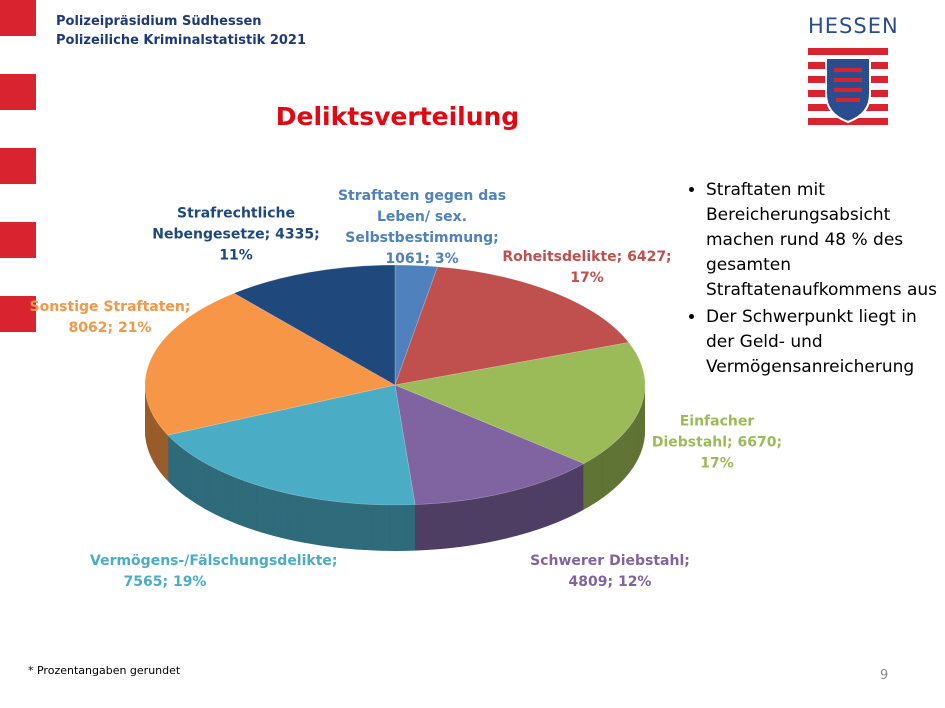 The image size is (945, 708). I want to click on value-label: 6670; 17%, so click(741, 453).